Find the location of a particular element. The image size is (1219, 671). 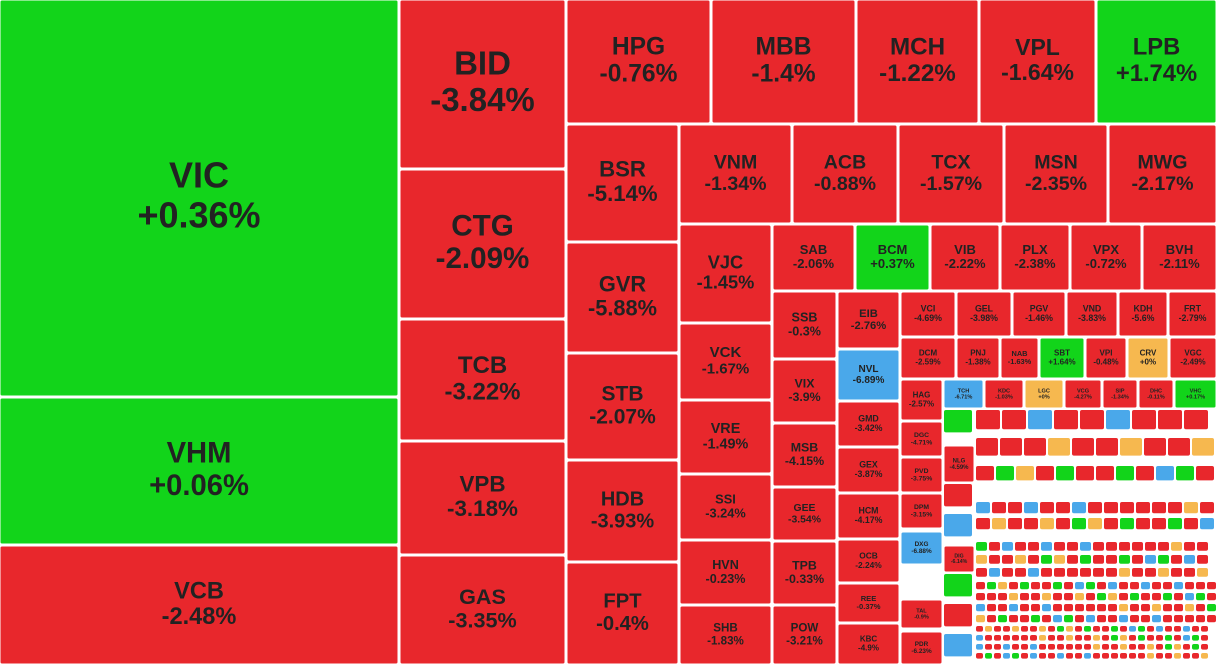

tile: NAB-1.63% is located at coordinates (1019, 358).